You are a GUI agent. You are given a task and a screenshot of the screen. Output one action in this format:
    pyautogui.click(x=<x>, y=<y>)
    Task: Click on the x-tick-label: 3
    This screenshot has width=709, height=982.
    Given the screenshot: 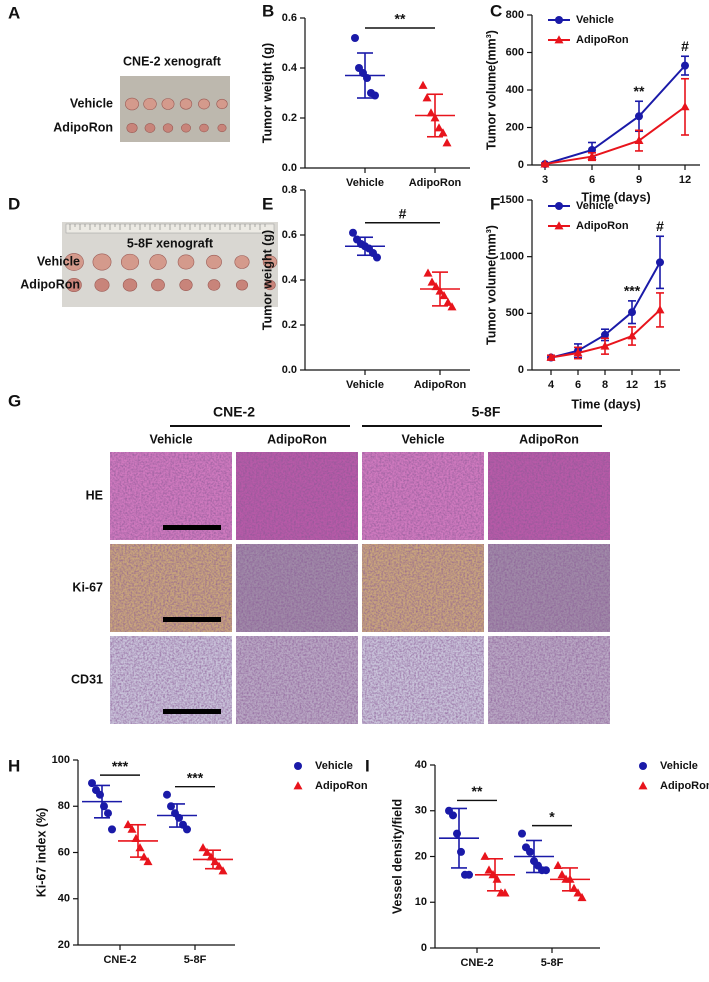 What is the action you would take?
    pyautogui.click(x=545, y=180)
    